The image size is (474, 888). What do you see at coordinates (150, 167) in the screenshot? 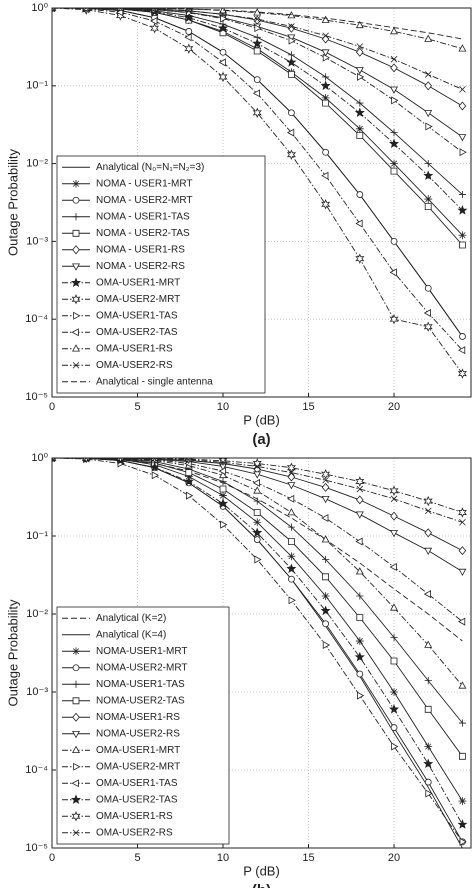
I see `legend-label: Analytical (N₀=N₁=N₂=3)` at bounding box center [150, 167].